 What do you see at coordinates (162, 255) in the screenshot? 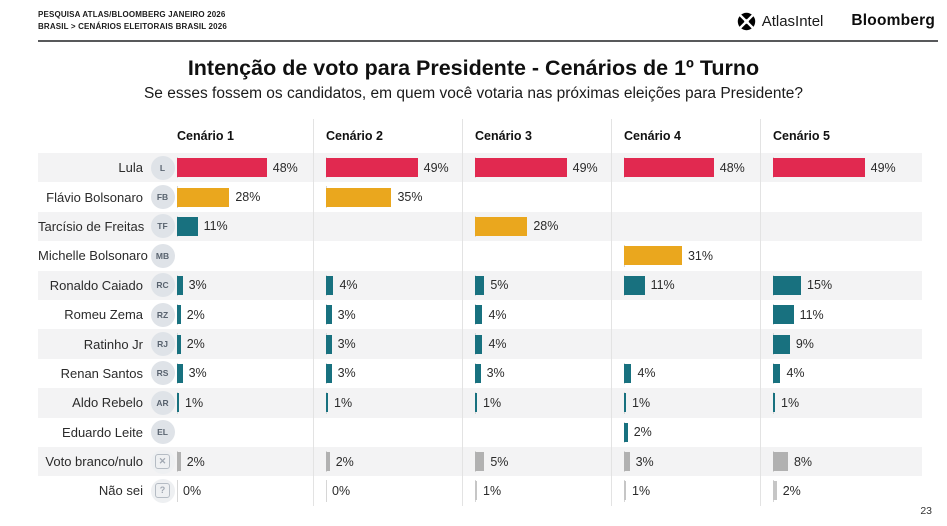
I see `avatar-cell: MB` at bounding box center [162, 255].